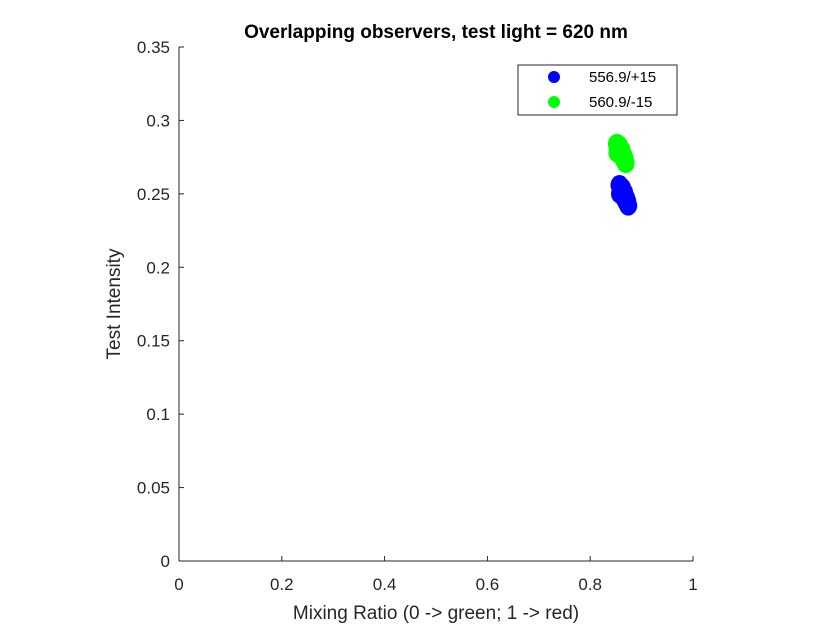 This screenshot has height=630, width=840. I want to click on y-tick-label: 0.2, so click(158, 267).